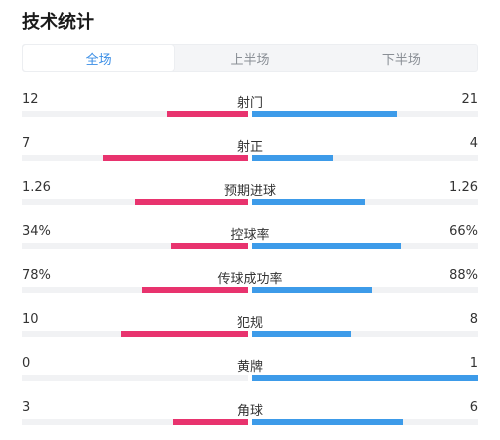  I want to click on stat-label: 射正, so click(249, 147).